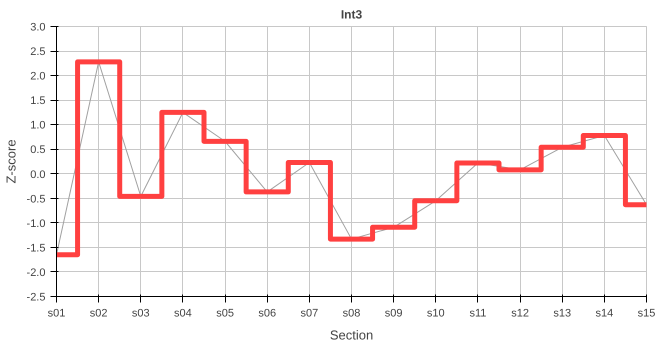 The width and height of the screenshot is (660, 360). What do you see at coordinates (38, 126) in the screenshot?
I see `y-tick-label: 1.0` at bounding box center [38, 126].